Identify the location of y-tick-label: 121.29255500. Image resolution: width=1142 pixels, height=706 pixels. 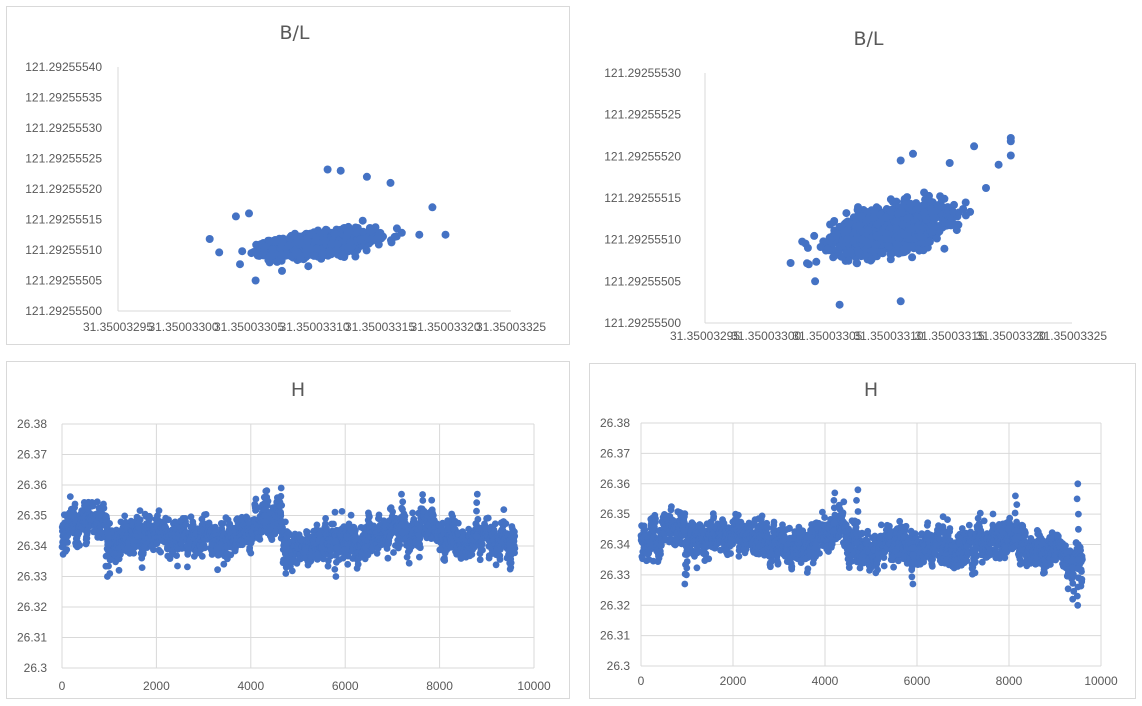
(642, 323).